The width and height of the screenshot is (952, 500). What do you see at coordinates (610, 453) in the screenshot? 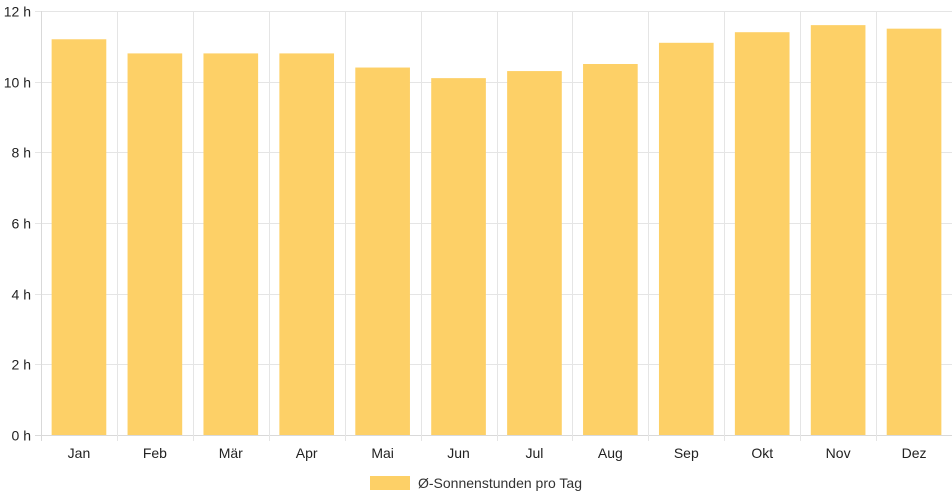
I see `x-tick-label: Aug` at bounding box center [610, 453].